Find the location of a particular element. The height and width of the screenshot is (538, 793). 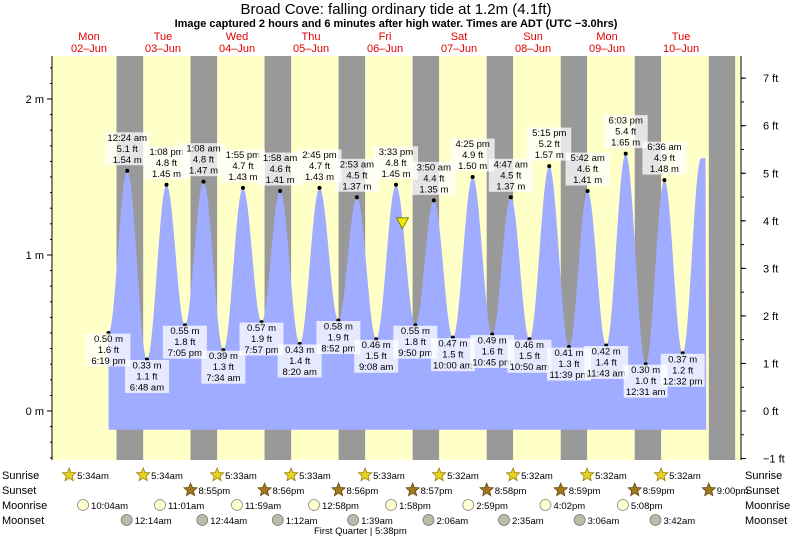

extreme-text: 10:50 am is located at coordinates (530, 367).